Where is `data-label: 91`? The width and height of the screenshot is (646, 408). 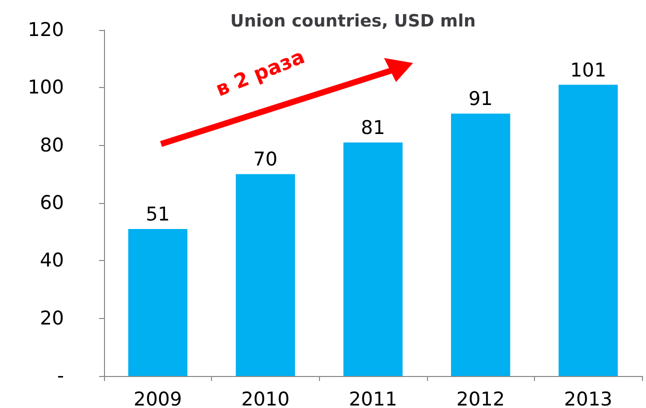 data-label: 91 is located at coordinates (480, 99).